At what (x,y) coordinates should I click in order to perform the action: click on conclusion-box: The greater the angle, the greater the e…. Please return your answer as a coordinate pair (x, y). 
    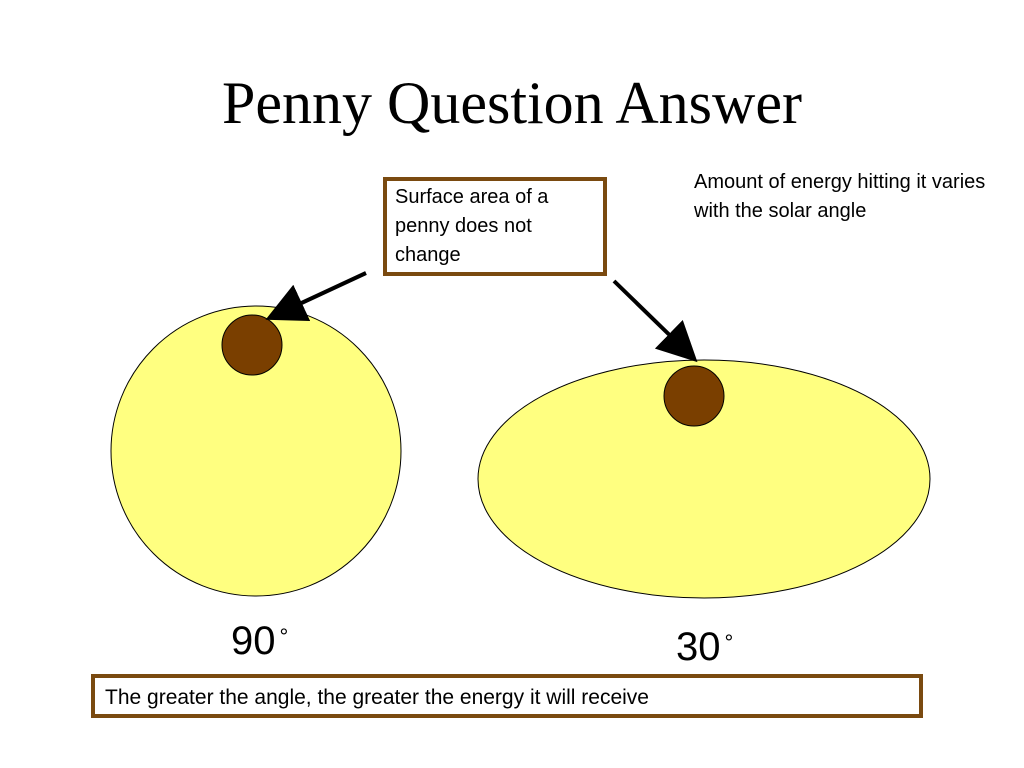
    Looking at the image, I should click on (507, 696).